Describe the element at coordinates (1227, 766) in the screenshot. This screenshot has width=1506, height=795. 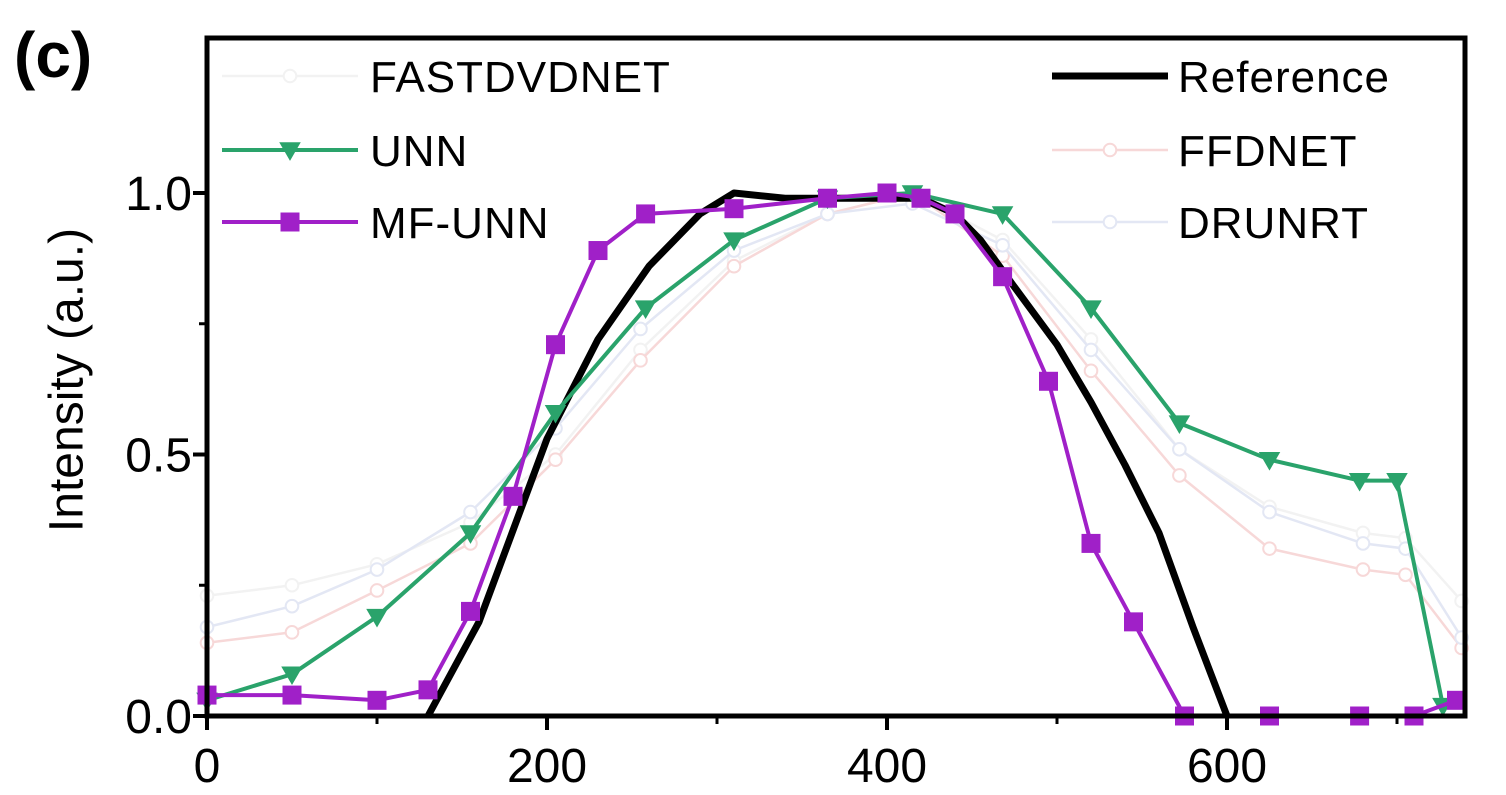
I see `x-tick-label: 600` at that location.